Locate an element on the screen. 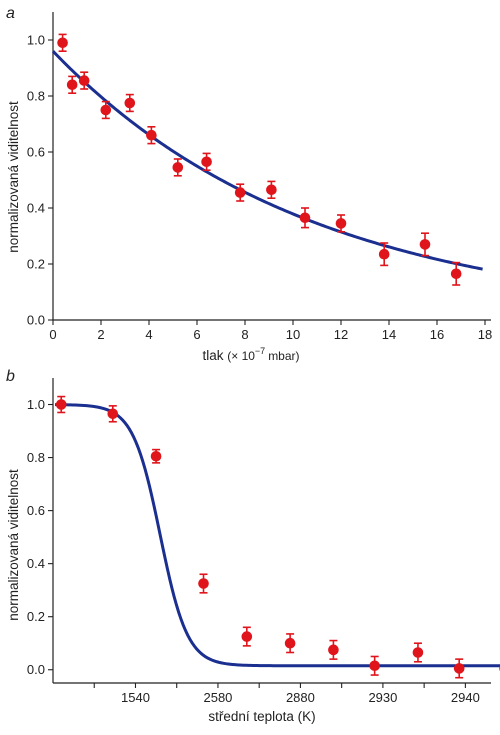 Image resolution: width=500 pixels, height=735 pixels. b-x-tick-label: 2580 is located at coordinates (217, 697).